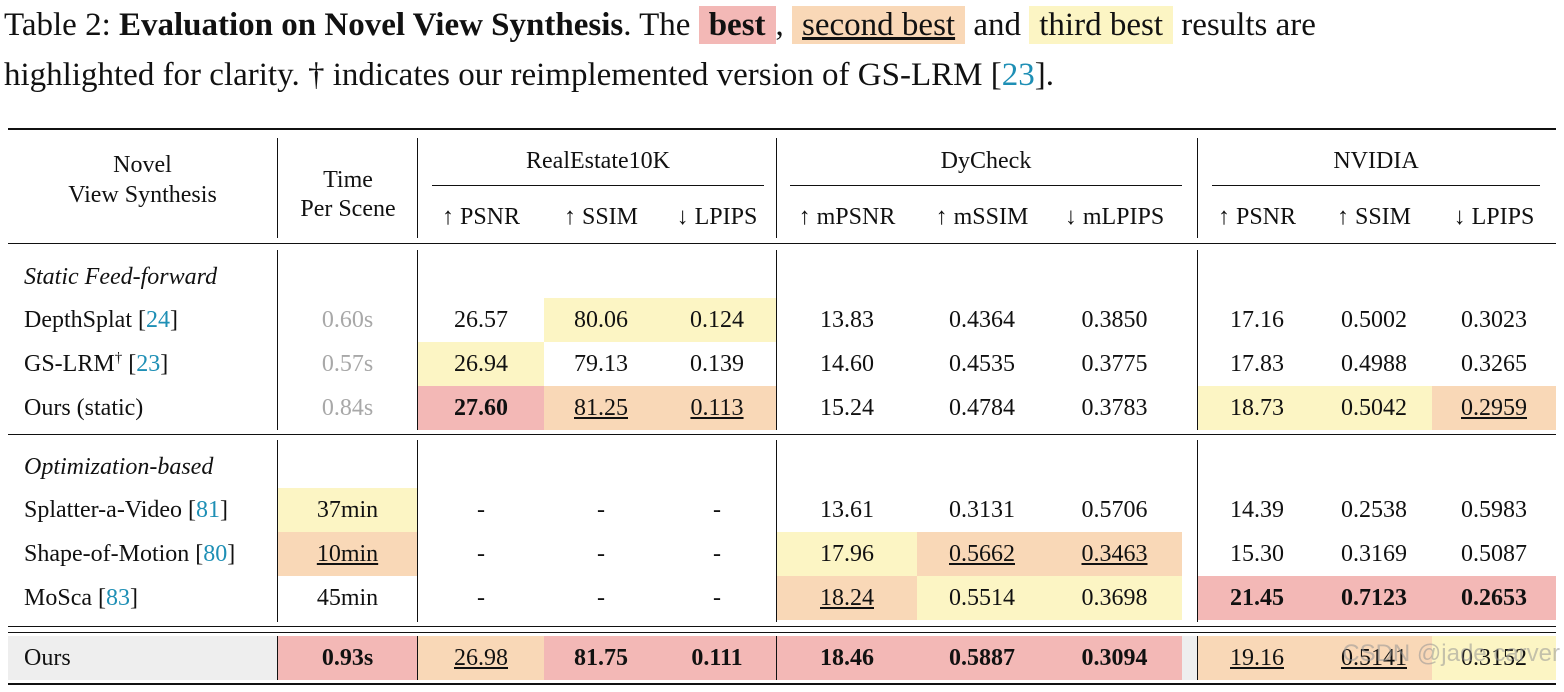 This screenshot has width=1564, height=692. What do you see at coordinates (598, 185) in the screenshot?
I see `realestate-underline` at bounding box center [598, 185].